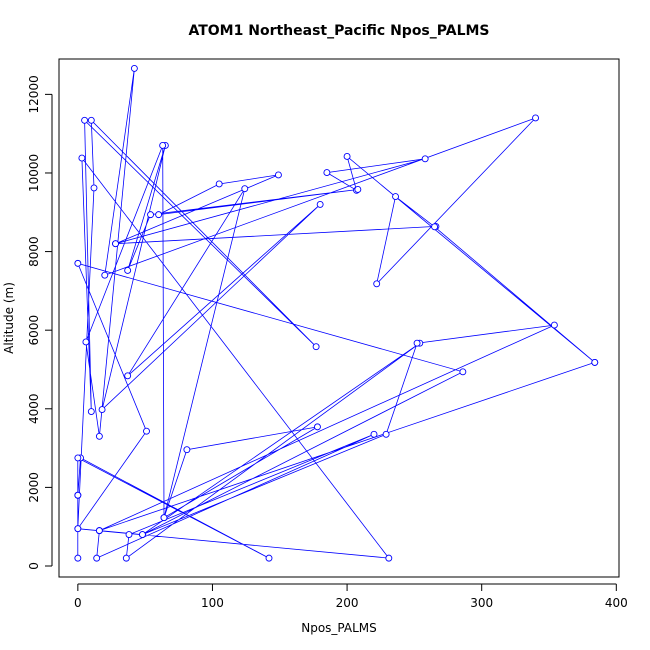  I want to click on chart-title: ATOM1 Northeast_Pacific Npos_PALMS, so click(338, 31).